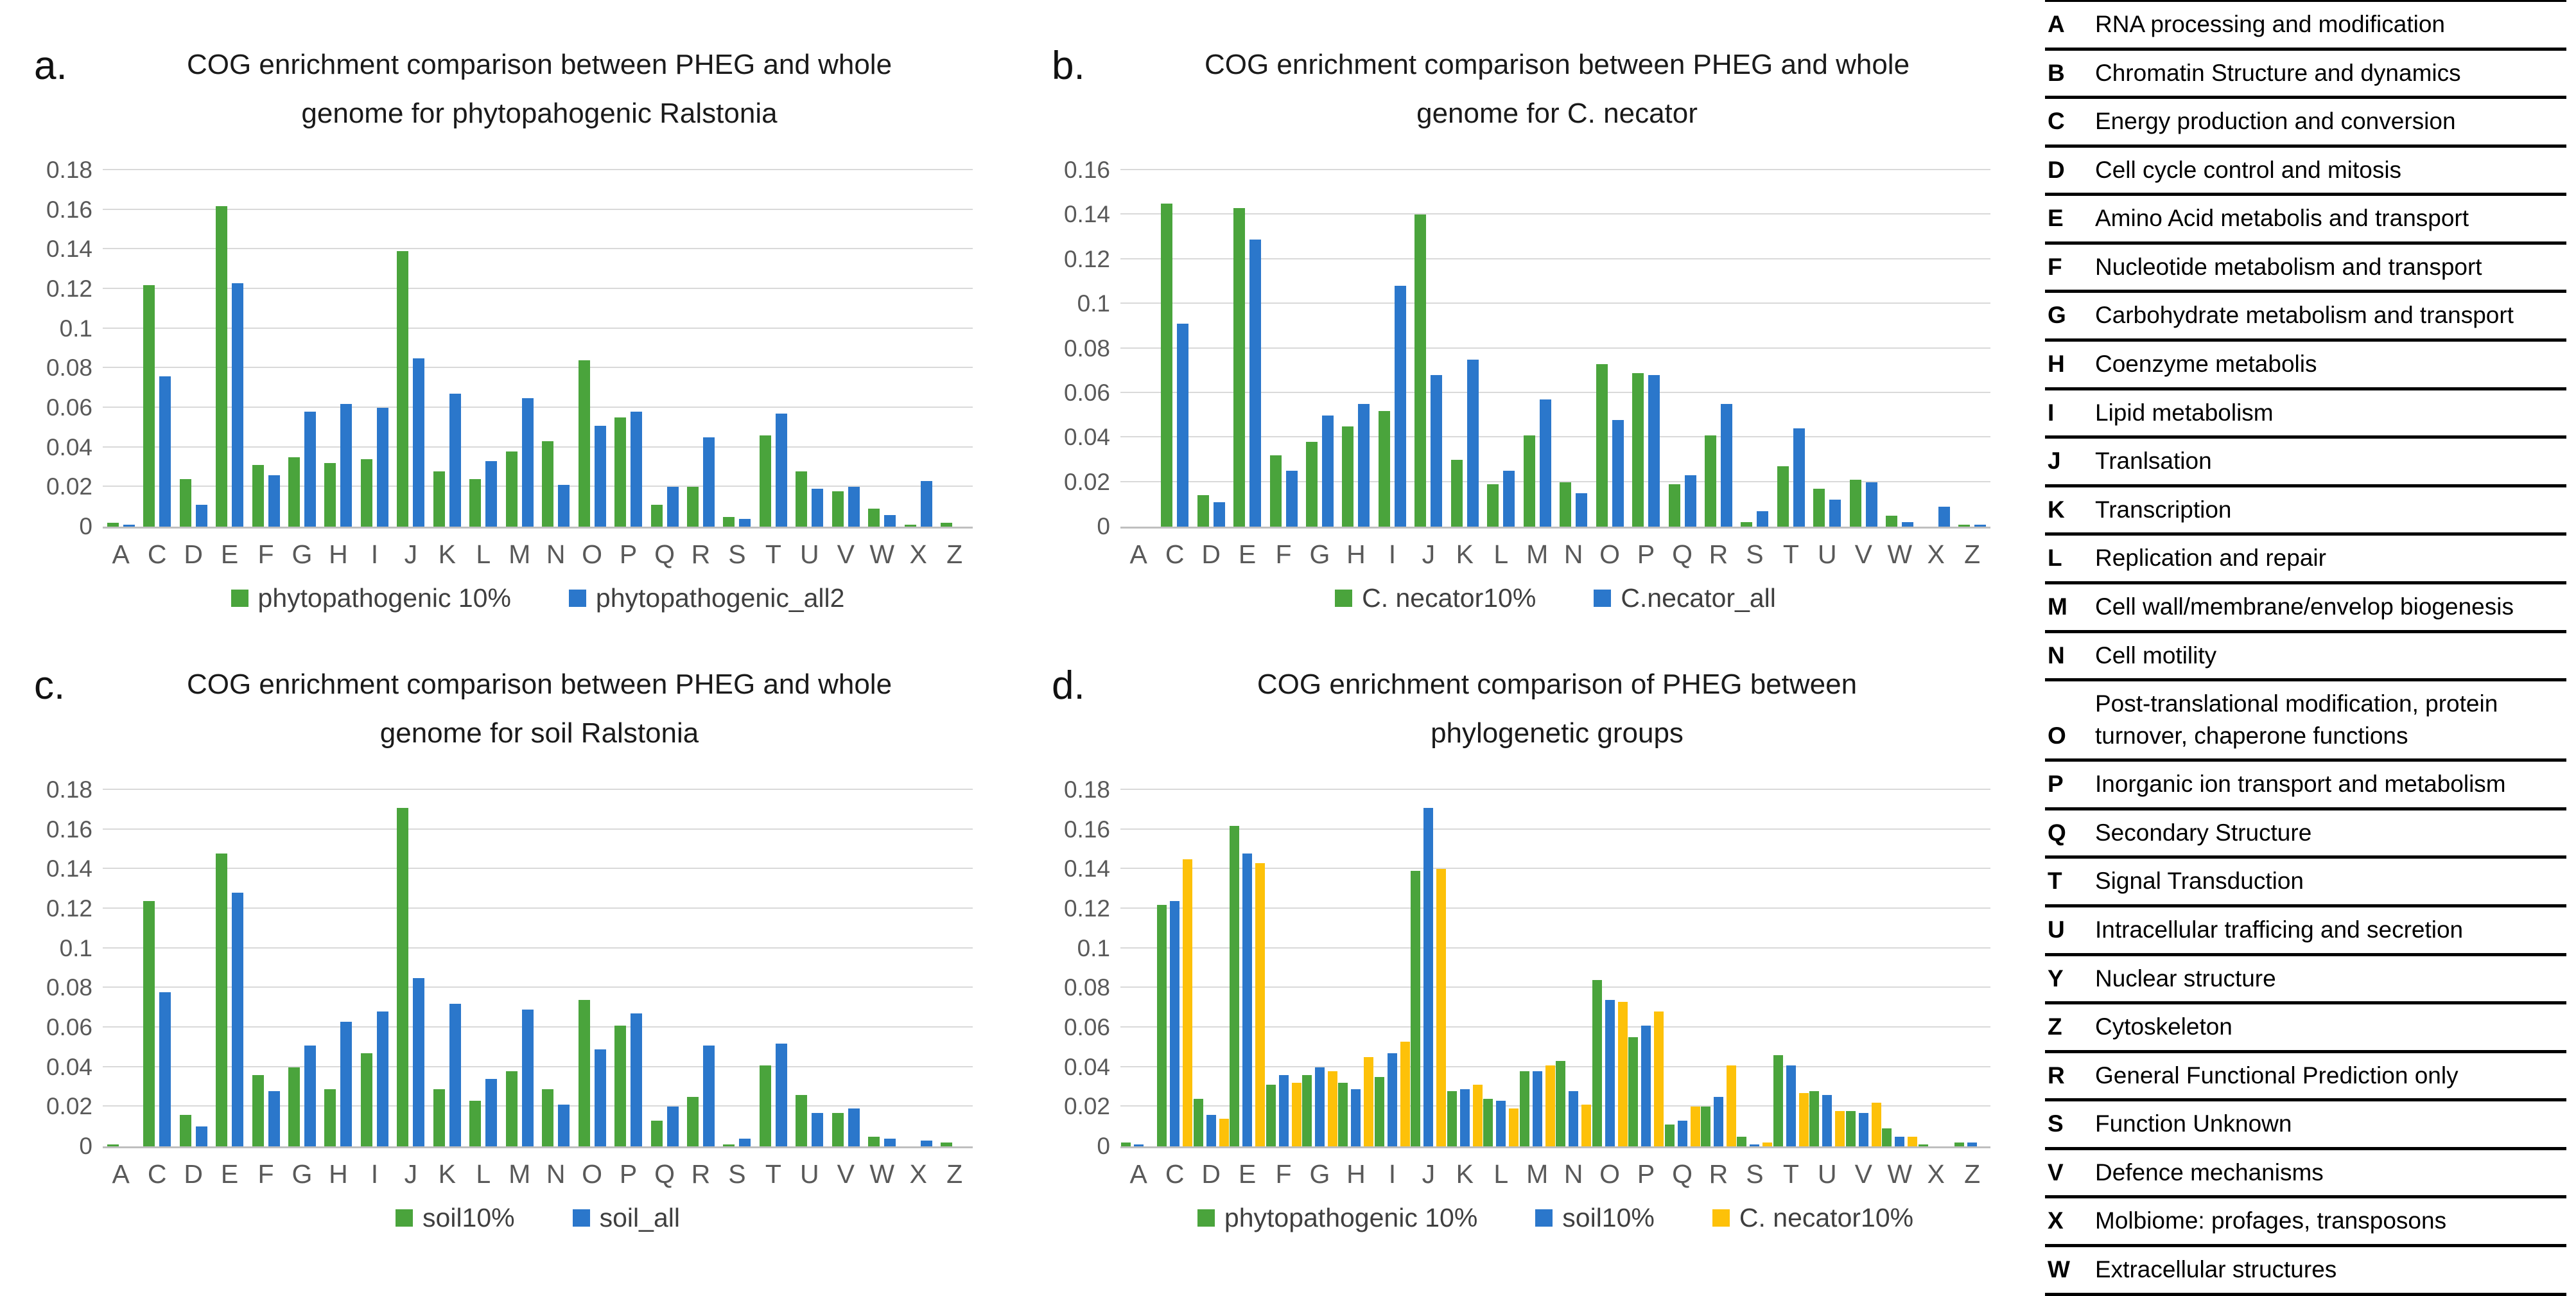 The width and height of the screenshot is (2576, 1296). What do you see at coordinates (411, 968) in the screenshot?
I see `bar-group-J` at bounding box center [411, 968].